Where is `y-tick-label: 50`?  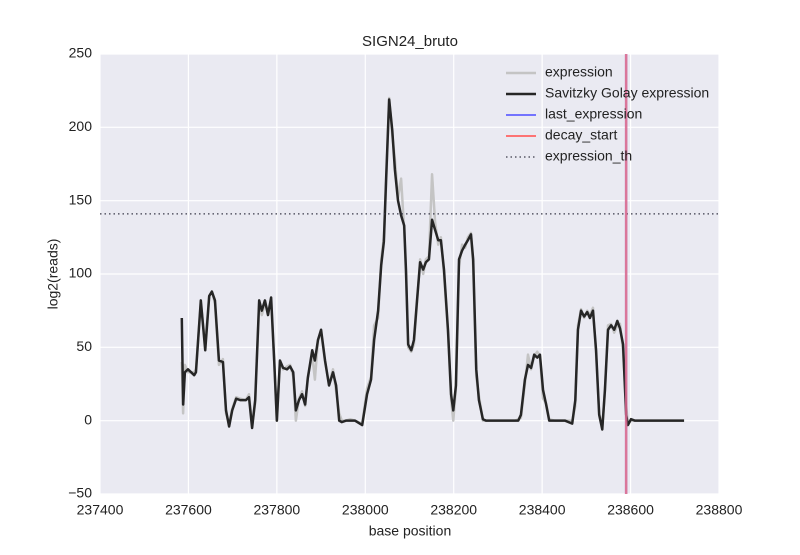
y-tick-label: 50 is located at coordinates (84, 346).